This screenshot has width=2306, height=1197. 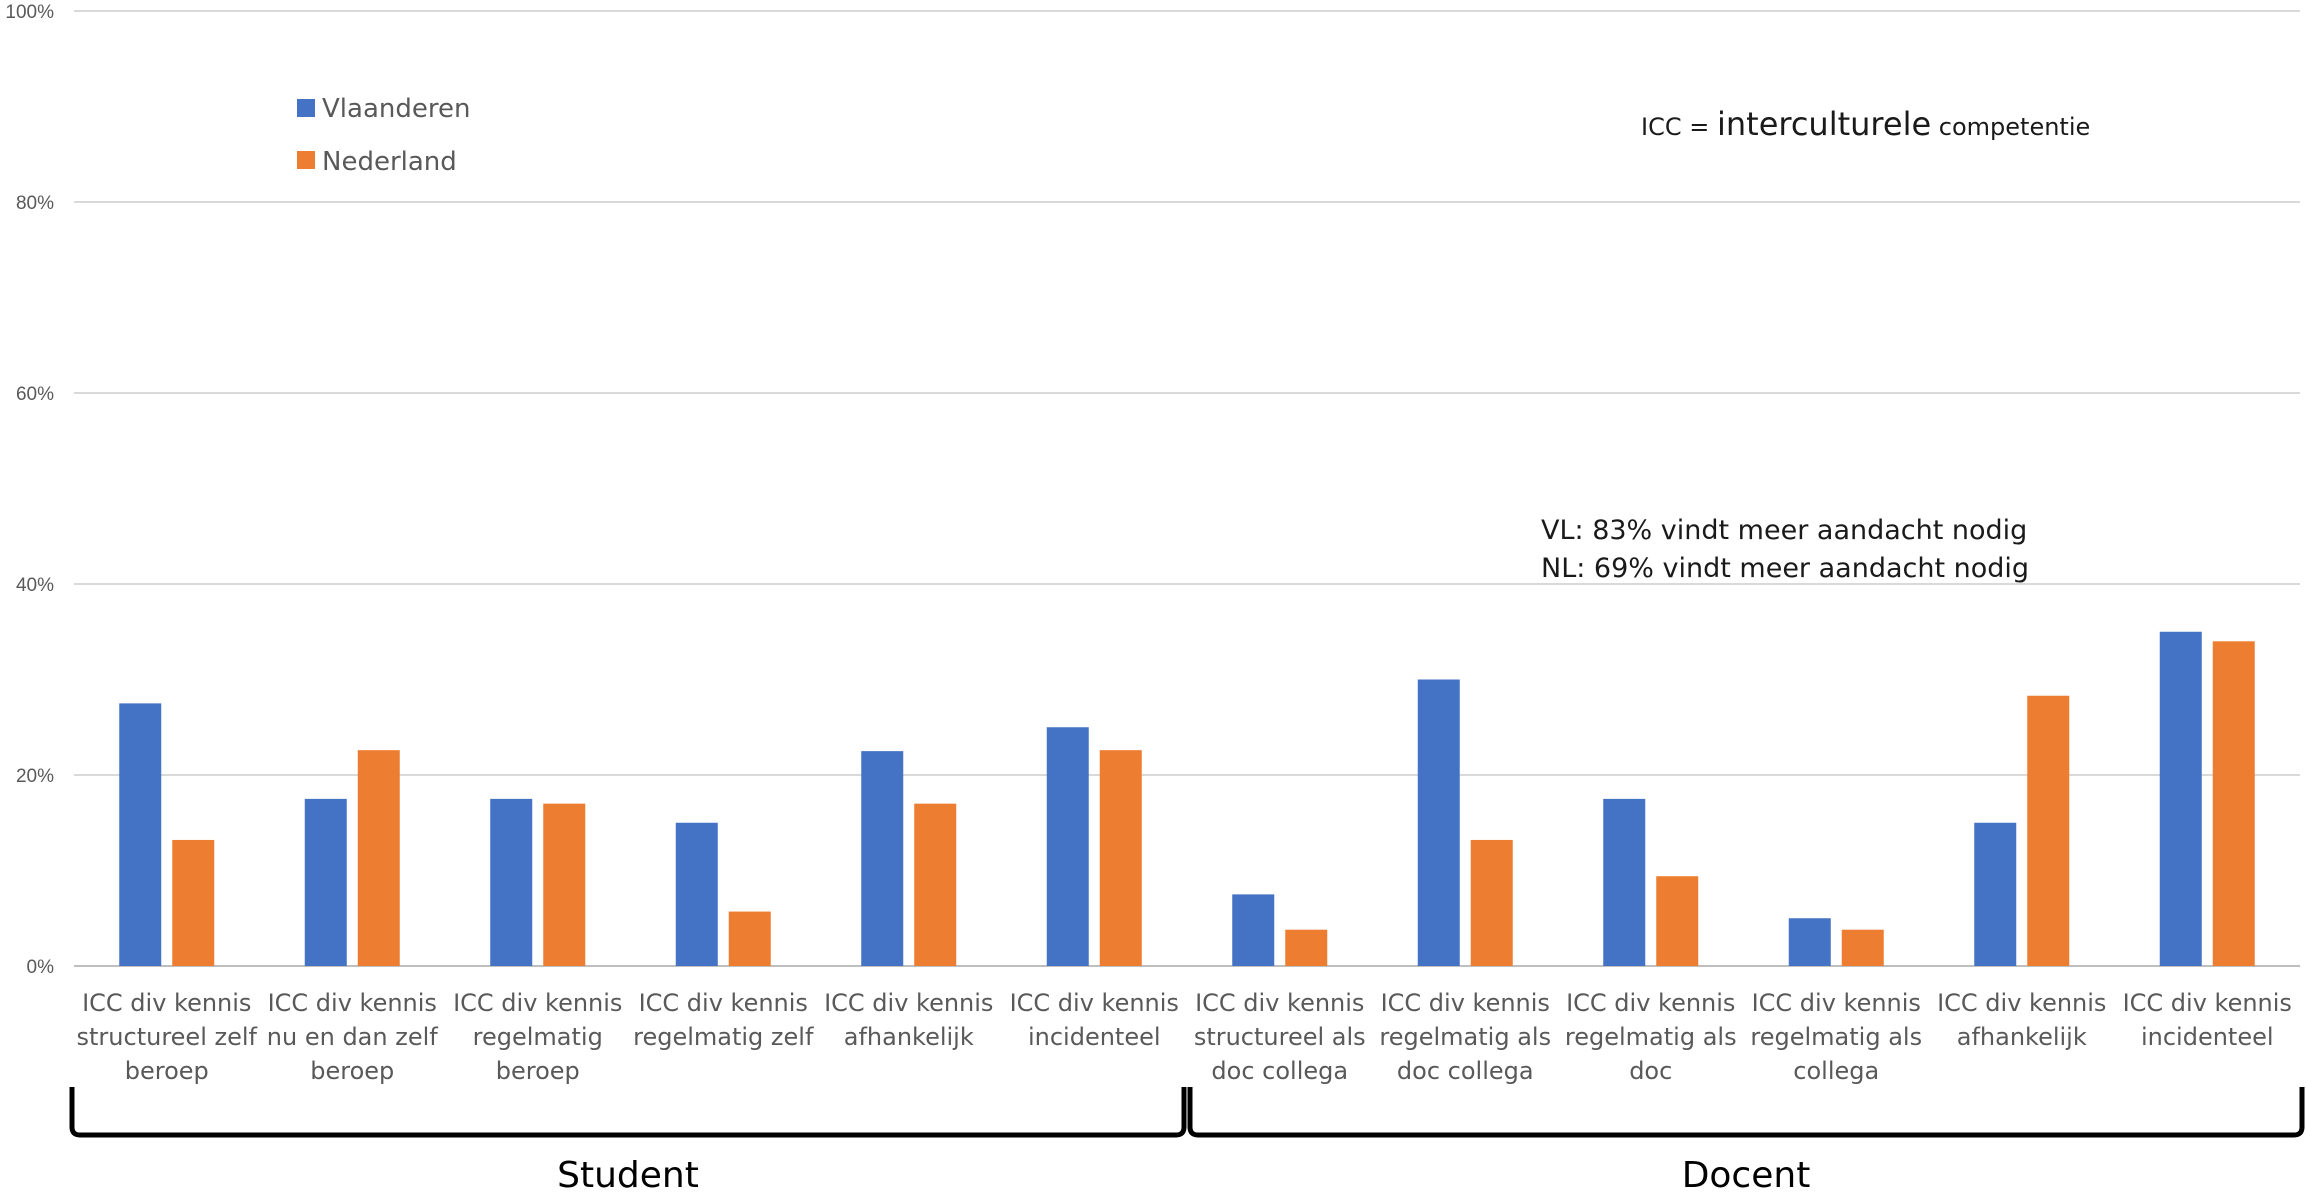 What do you see at coordinates (35, 203) in the screenshot?
I see `y-tick-label: 80%` at bounding box center [35, 203].